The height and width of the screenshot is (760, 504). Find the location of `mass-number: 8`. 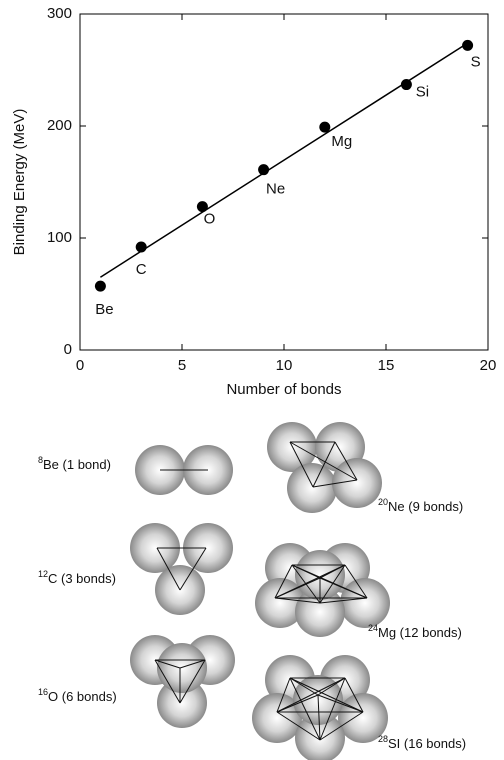

mass-number: 8 is located at coordinates (40, 460).